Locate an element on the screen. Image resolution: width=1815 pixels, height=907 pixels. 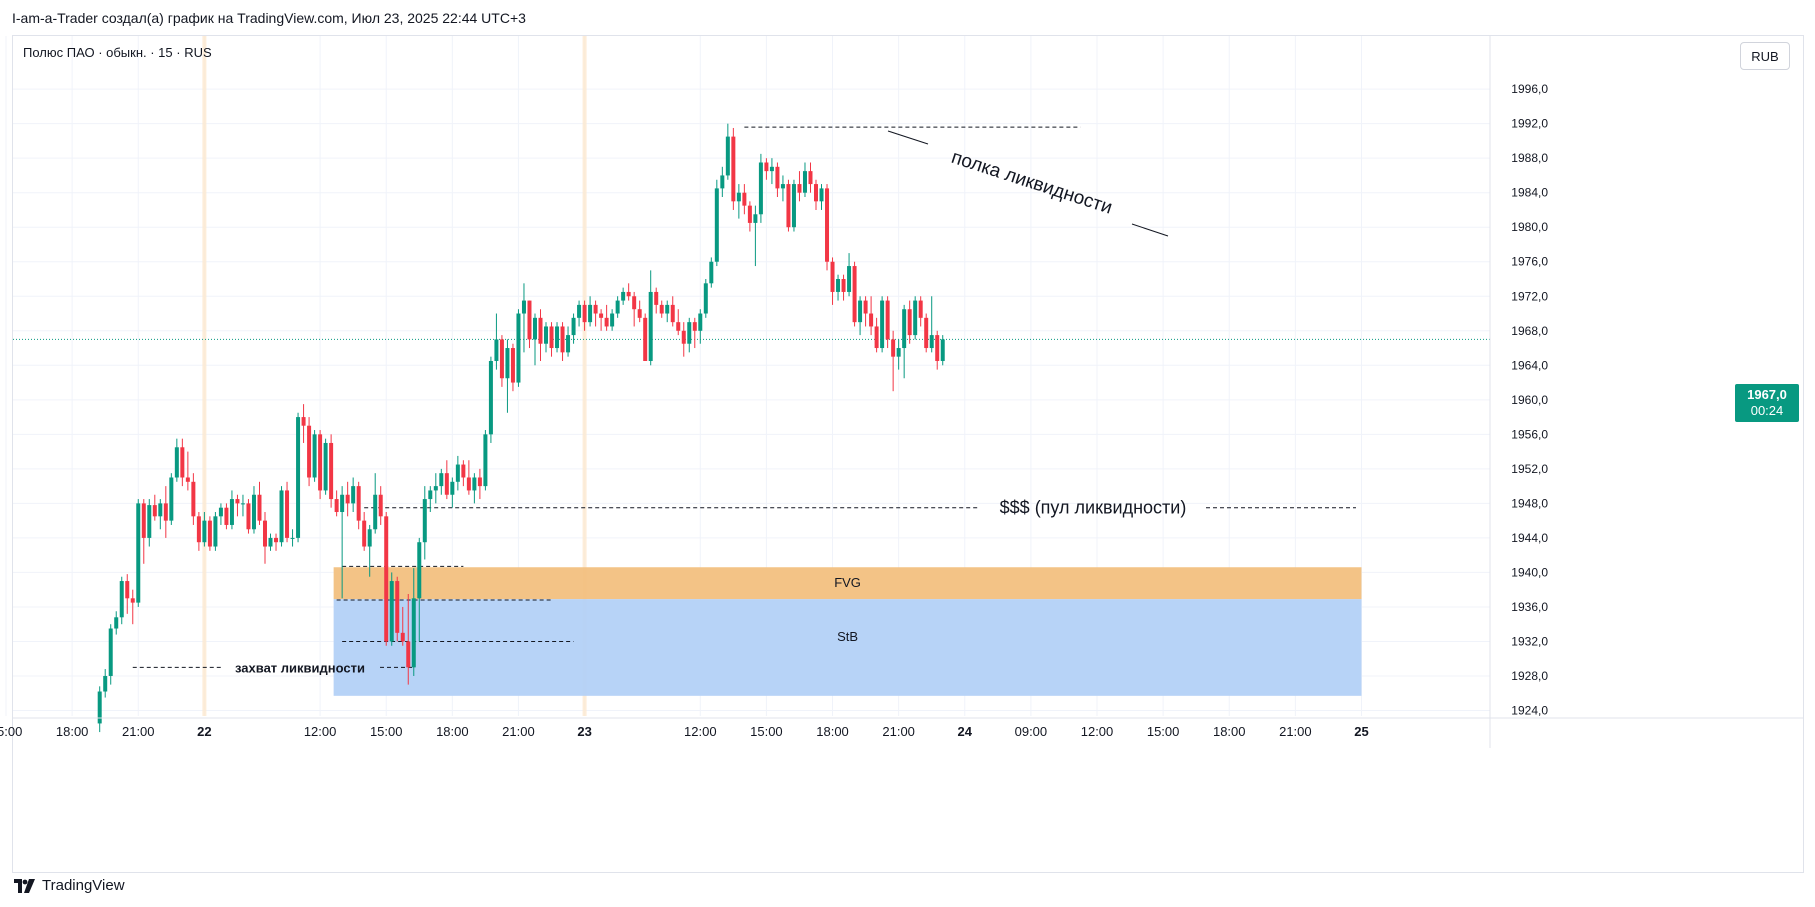
x-tick-label: 15:00 is located at coordinates (11, 731).